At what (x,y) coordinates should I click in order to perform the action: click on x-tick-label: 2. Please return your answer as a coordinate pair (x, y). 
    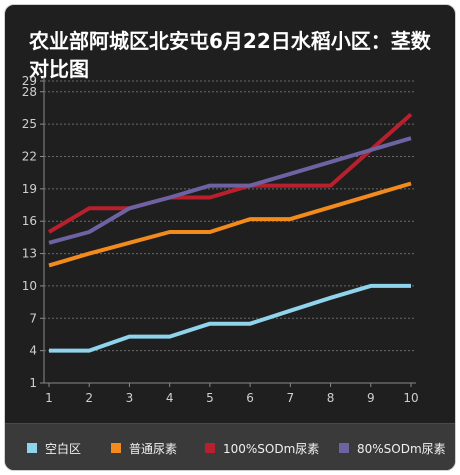
    Looking at the image, I should click on (89, 398).